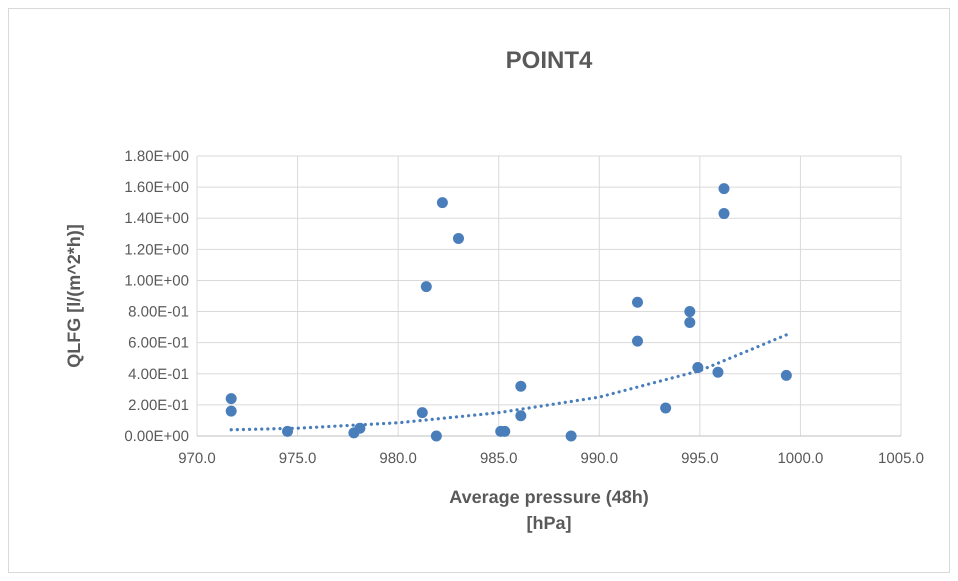 The width and height of the screenshot is (958, 581). Describe the element at coordinates (74, 296) in the screenshot. I see `y-axis-title: QLFG [l/(m^2*h)]` at that location.